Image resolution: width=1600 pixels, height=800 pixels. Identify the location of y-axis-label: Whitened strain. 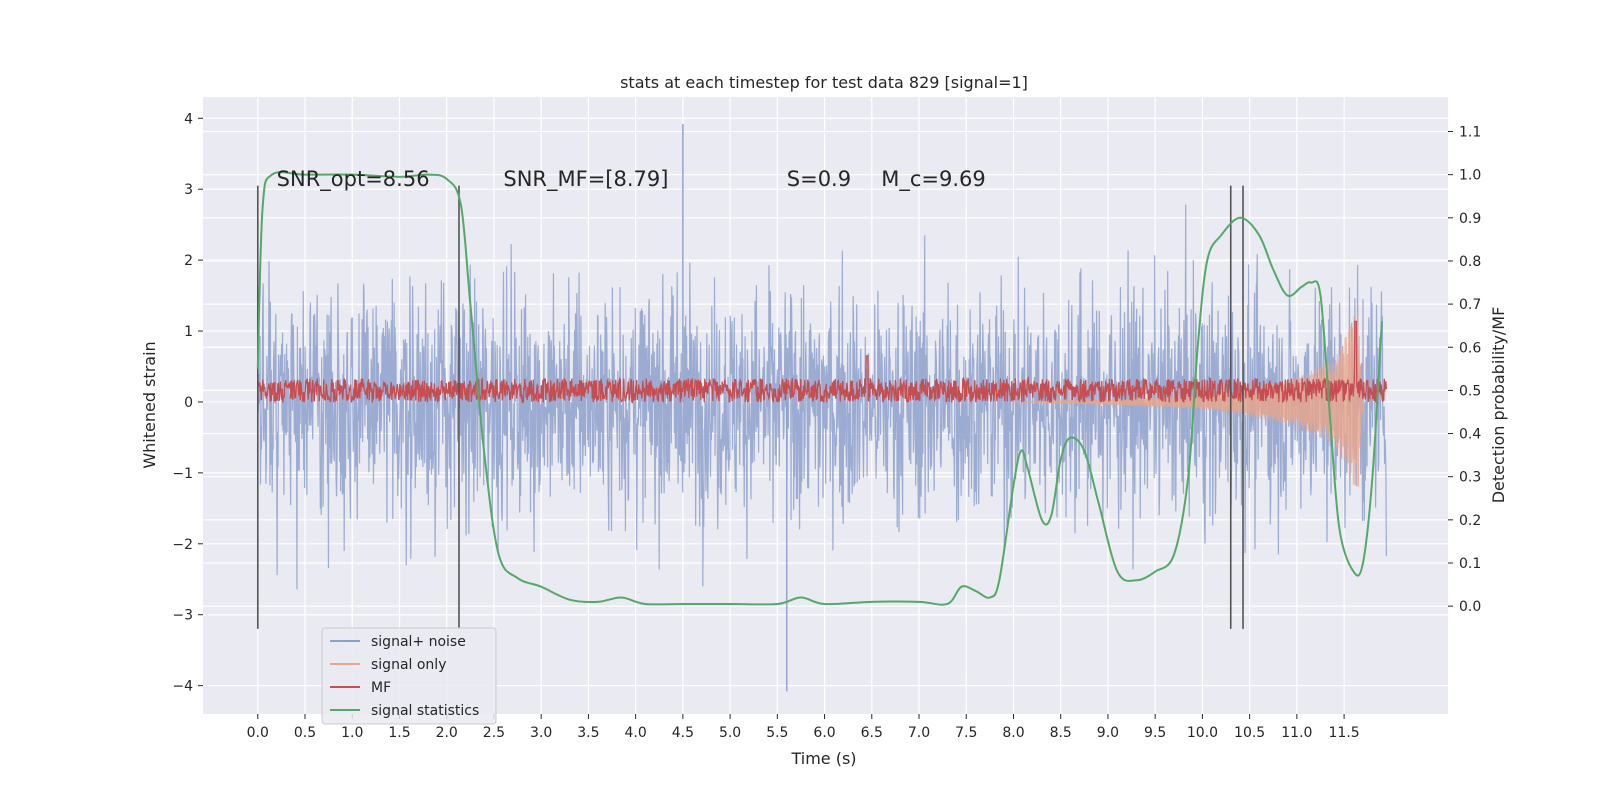
(149, 404).